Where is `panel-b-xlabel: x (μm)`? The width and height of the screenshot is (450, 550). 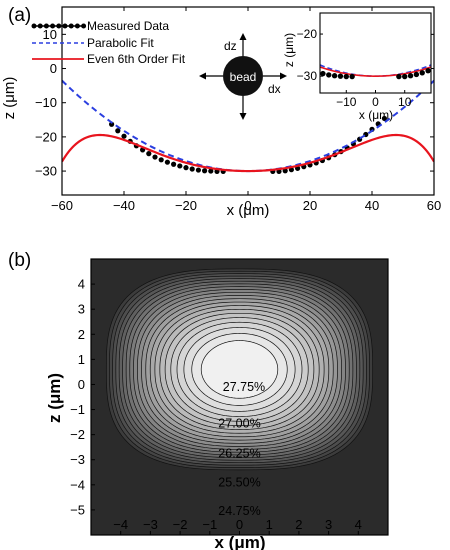 panel-b-xlabel: x (μm) is located at coordinates (239, 541).